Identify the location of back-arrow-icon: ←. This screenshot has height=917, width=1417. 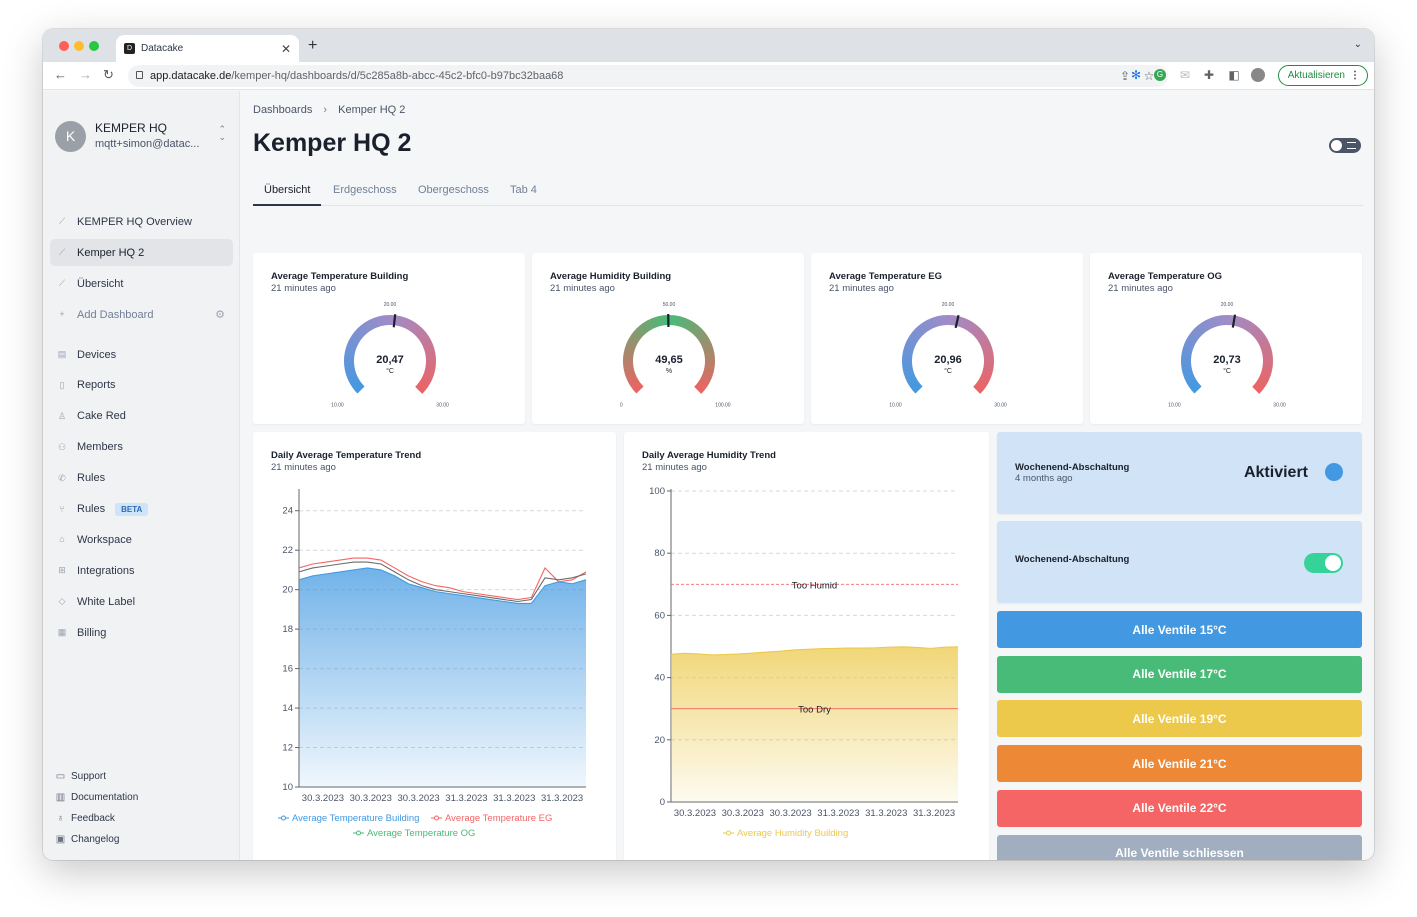
(60, 74).